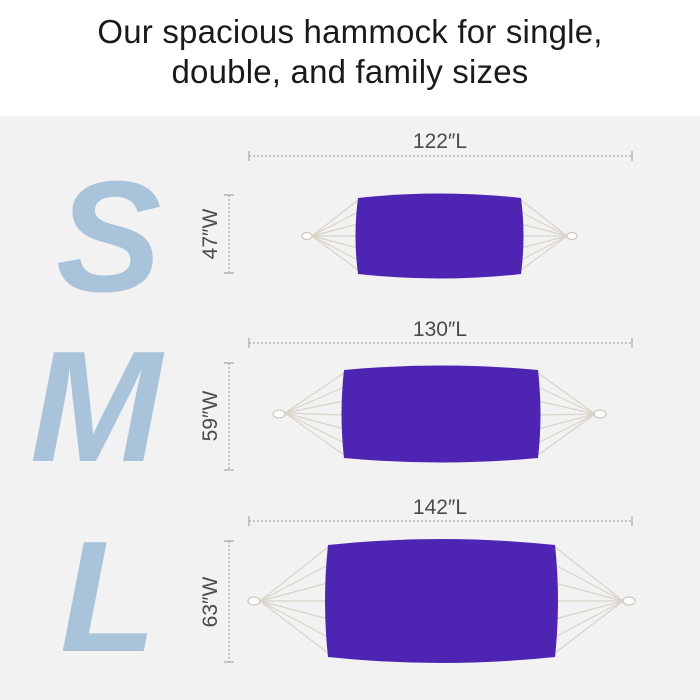  I want to click on hammock-fabric-small, so click(439, 236).